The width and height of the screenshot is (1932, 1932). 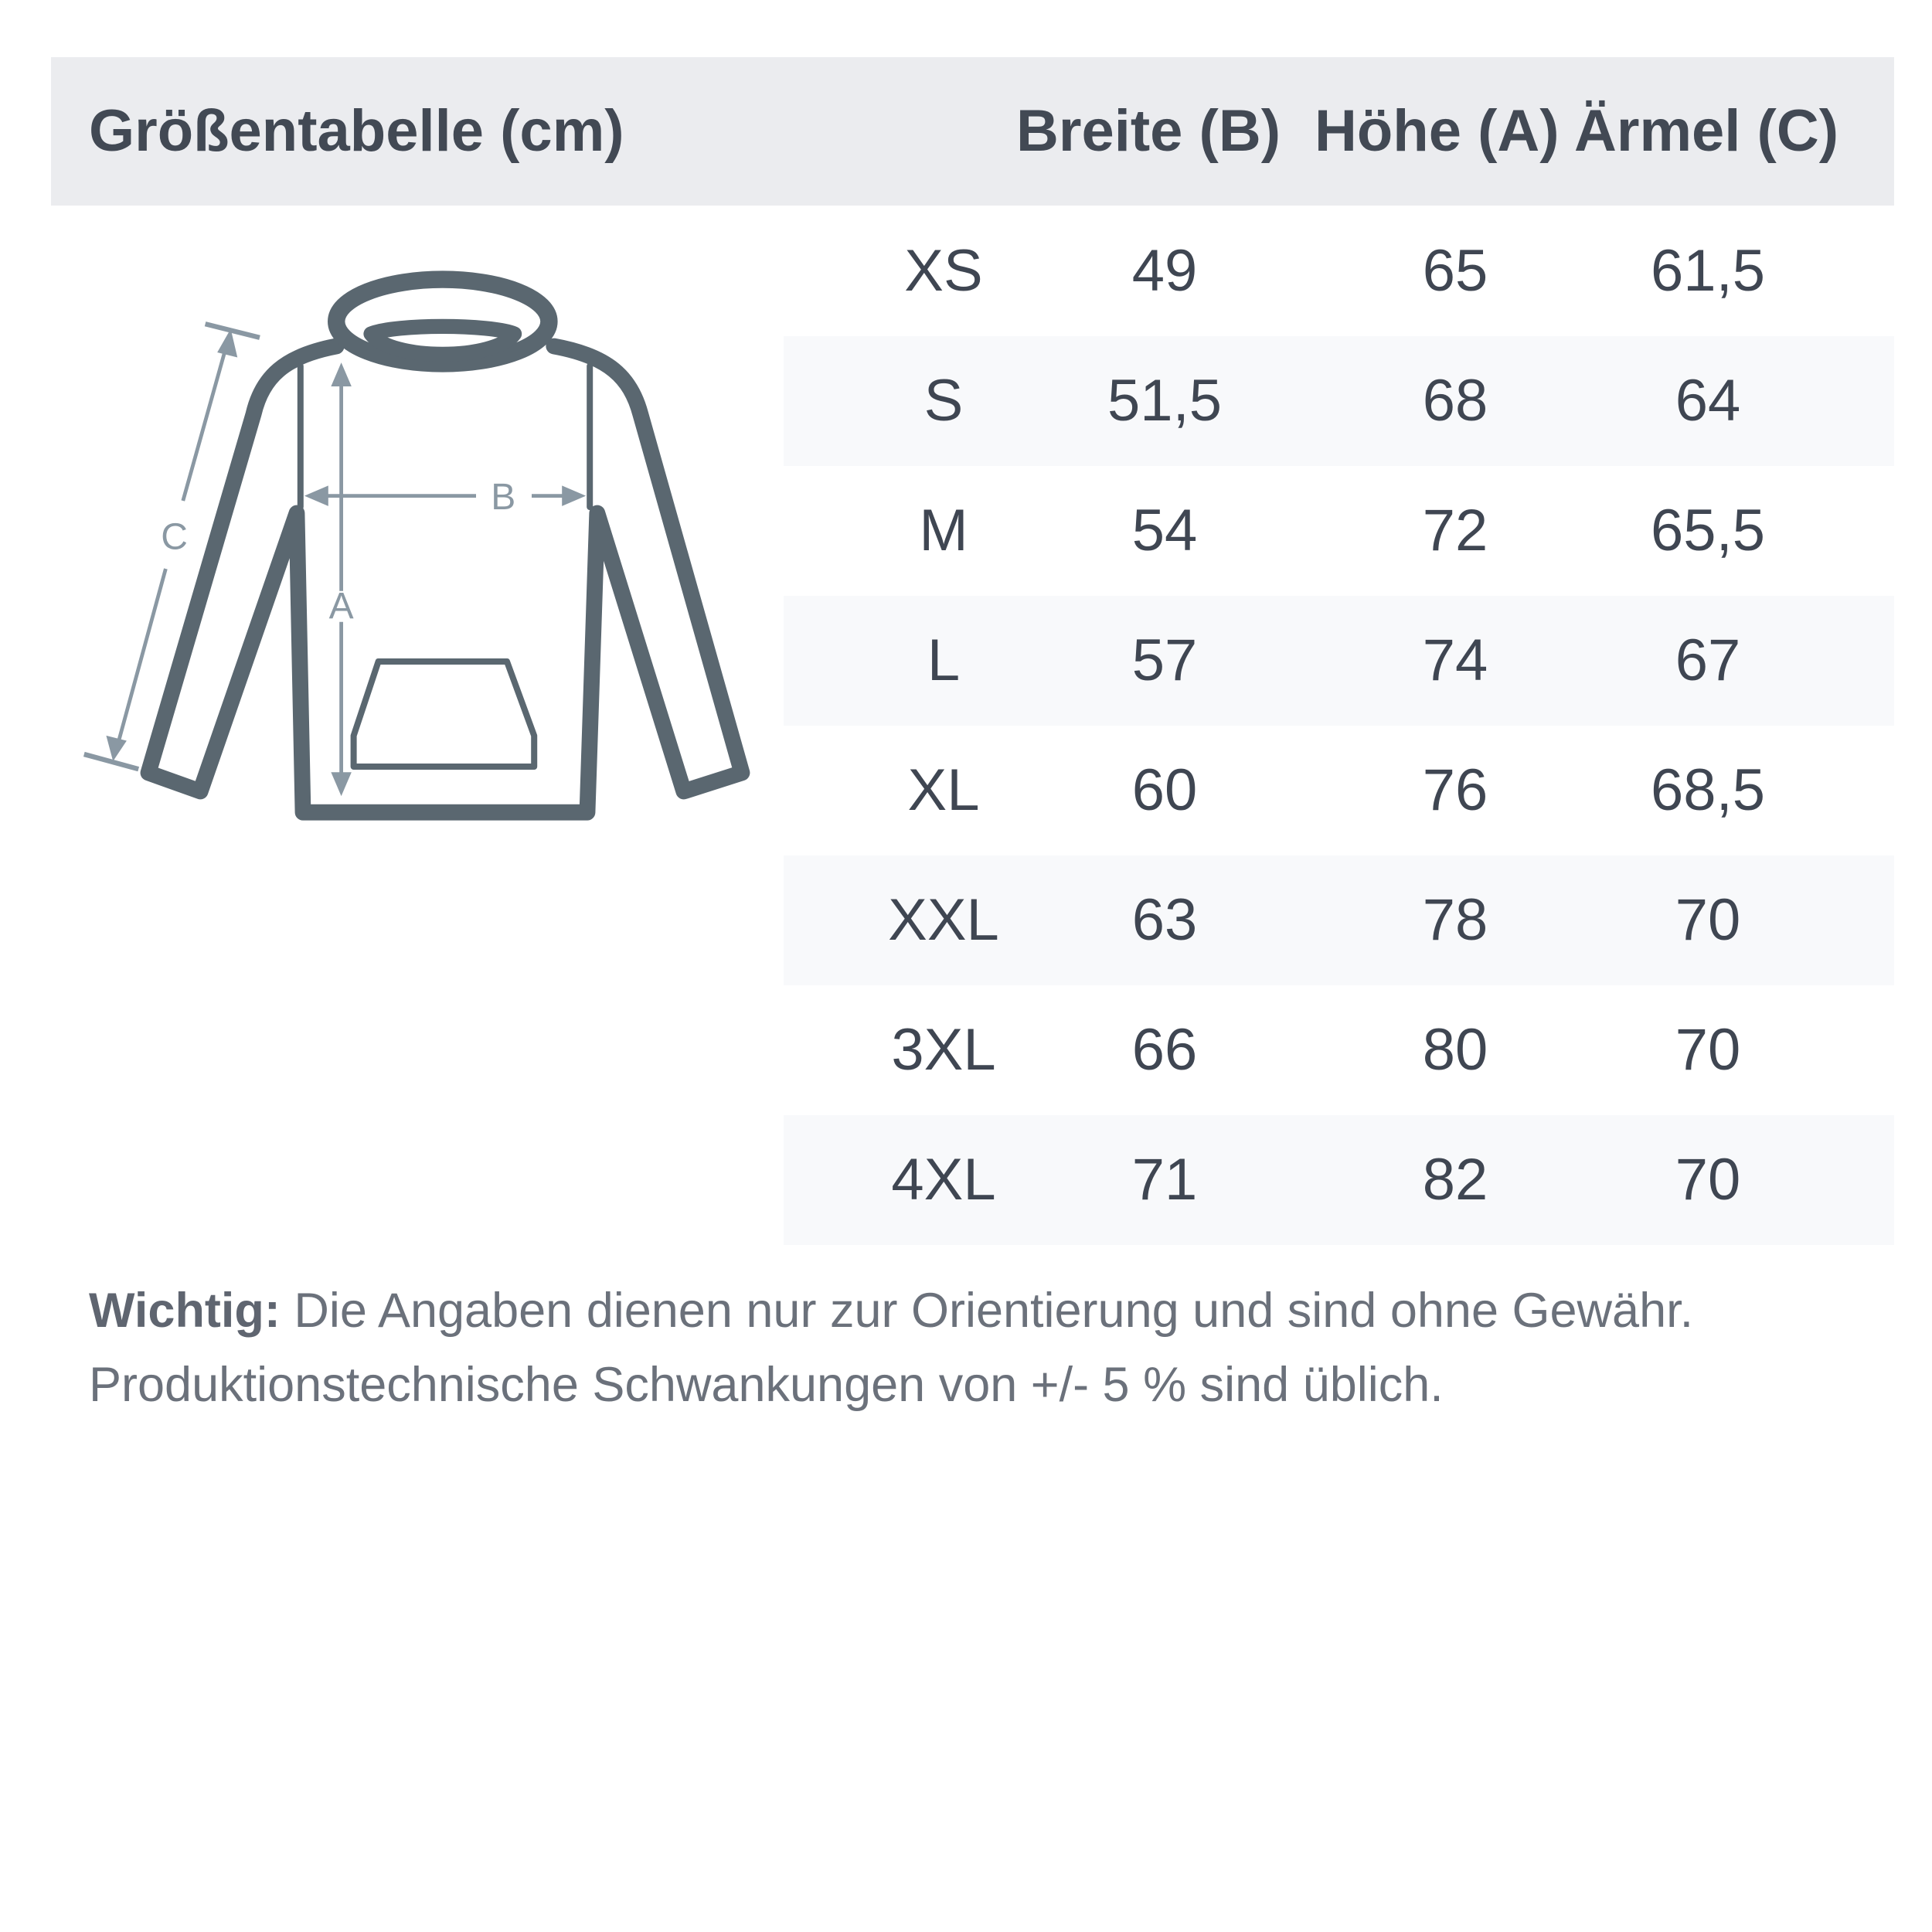 What do you see at coordinates (1164, 531) in the screenshot?
I see `cell-breite: 54` at bounding box center [1164, 531].